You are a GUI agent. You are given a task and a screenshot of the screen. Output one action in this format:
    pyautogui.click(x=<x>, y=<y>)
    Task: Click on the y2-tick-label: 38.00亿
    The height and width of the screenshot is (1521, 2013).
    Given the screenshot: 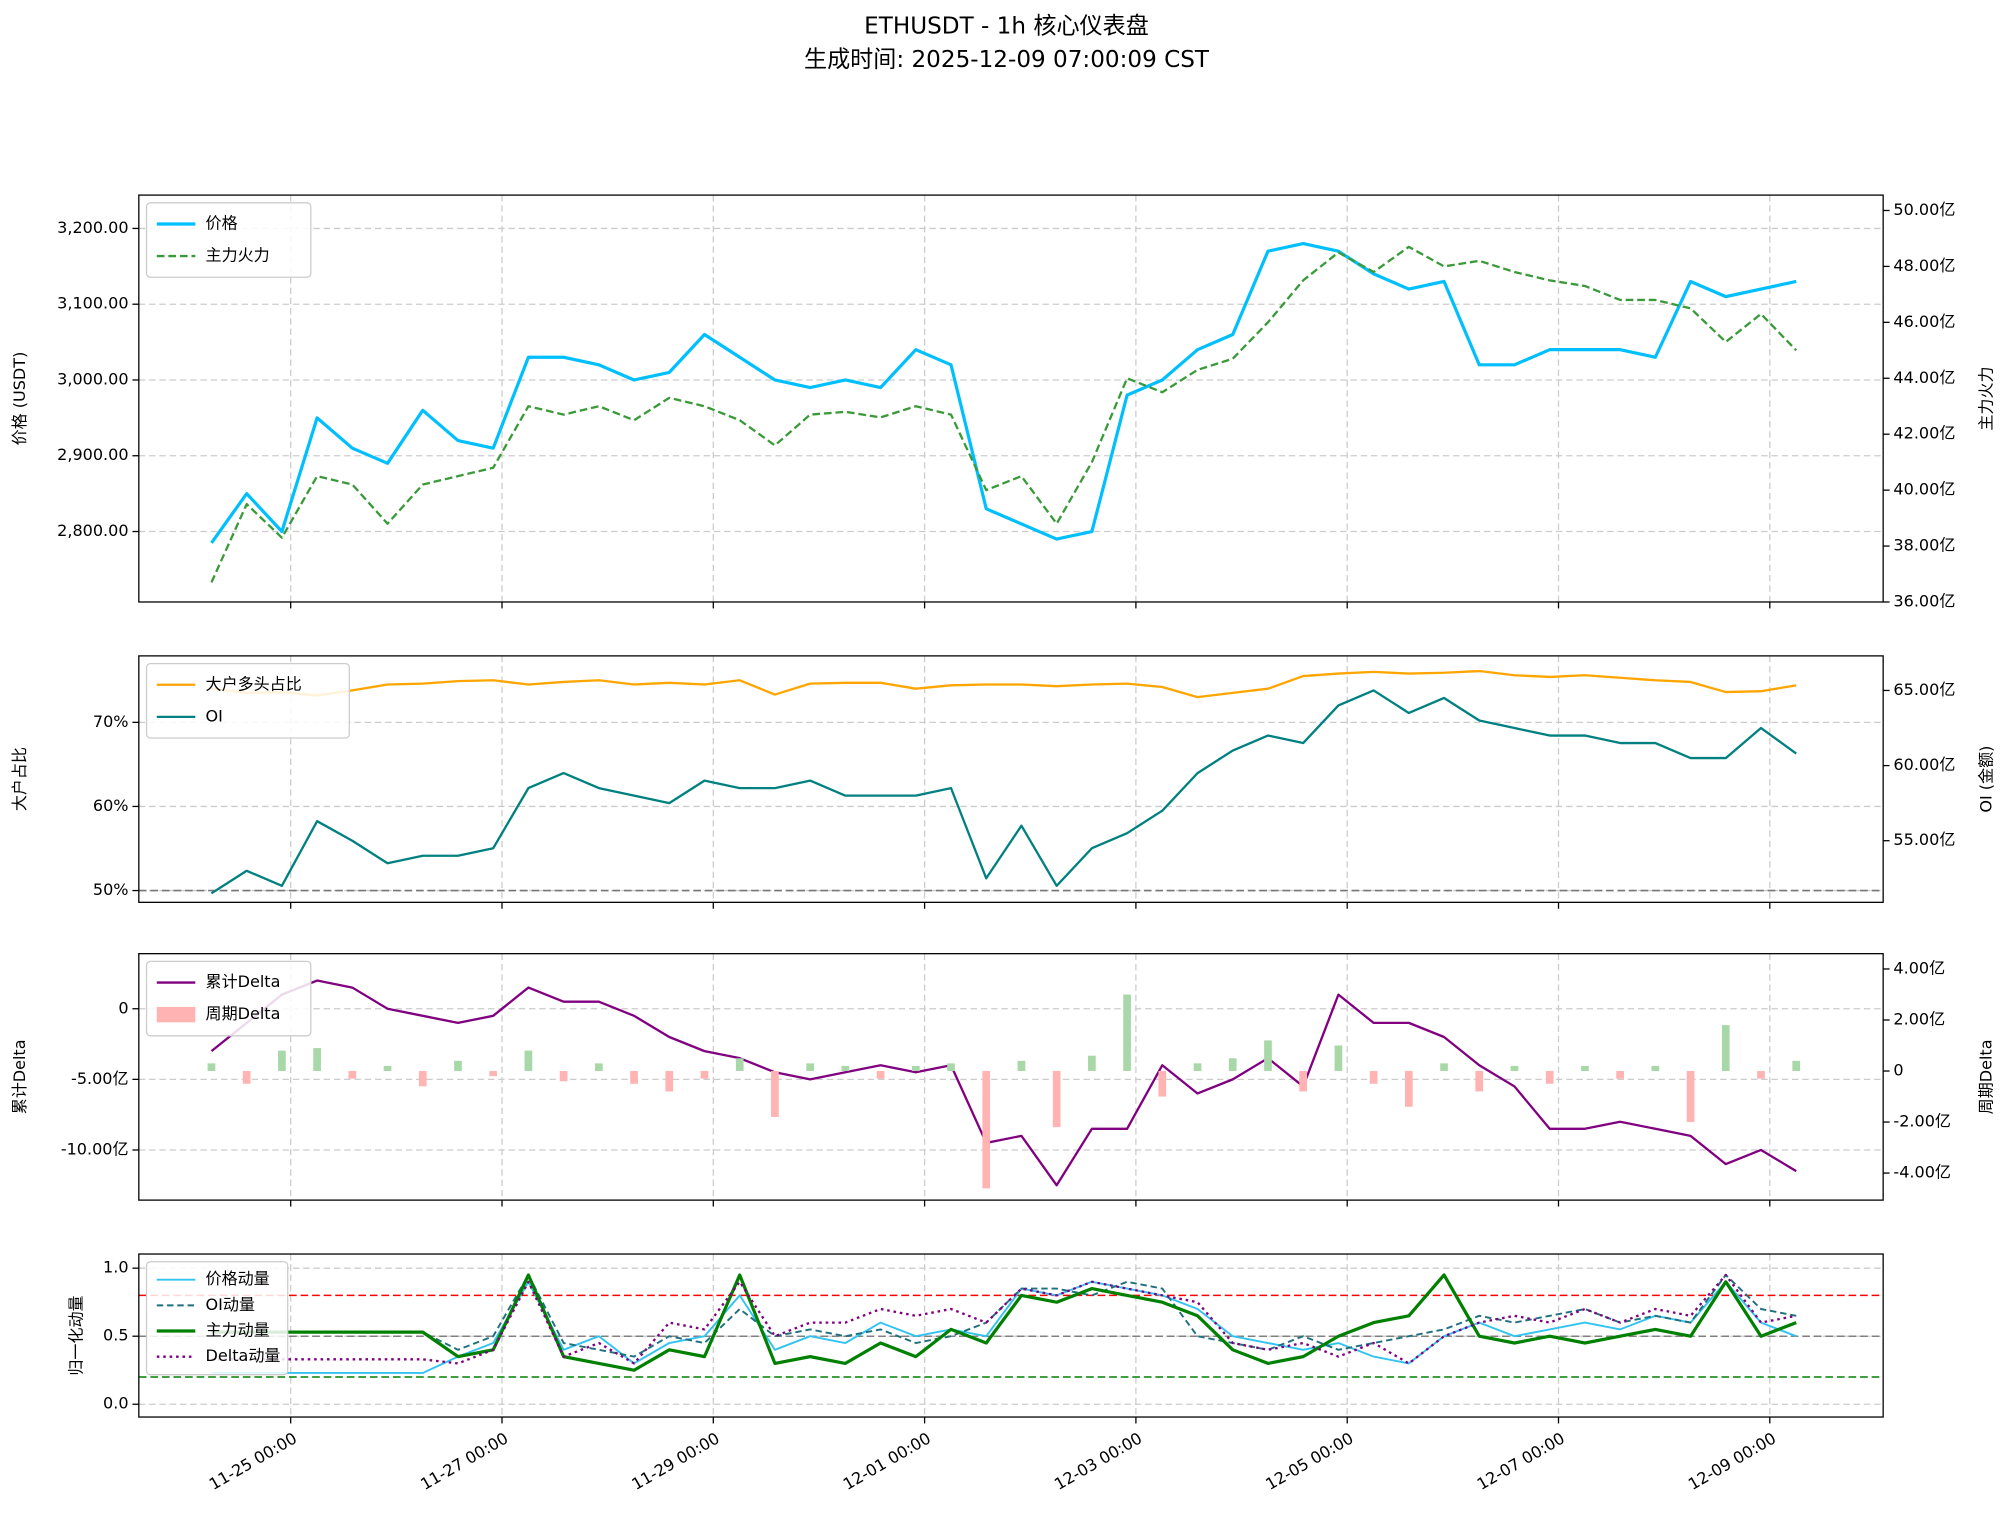 What is the action you would take?
    pyautogui.click(x=1924, y=545)
    